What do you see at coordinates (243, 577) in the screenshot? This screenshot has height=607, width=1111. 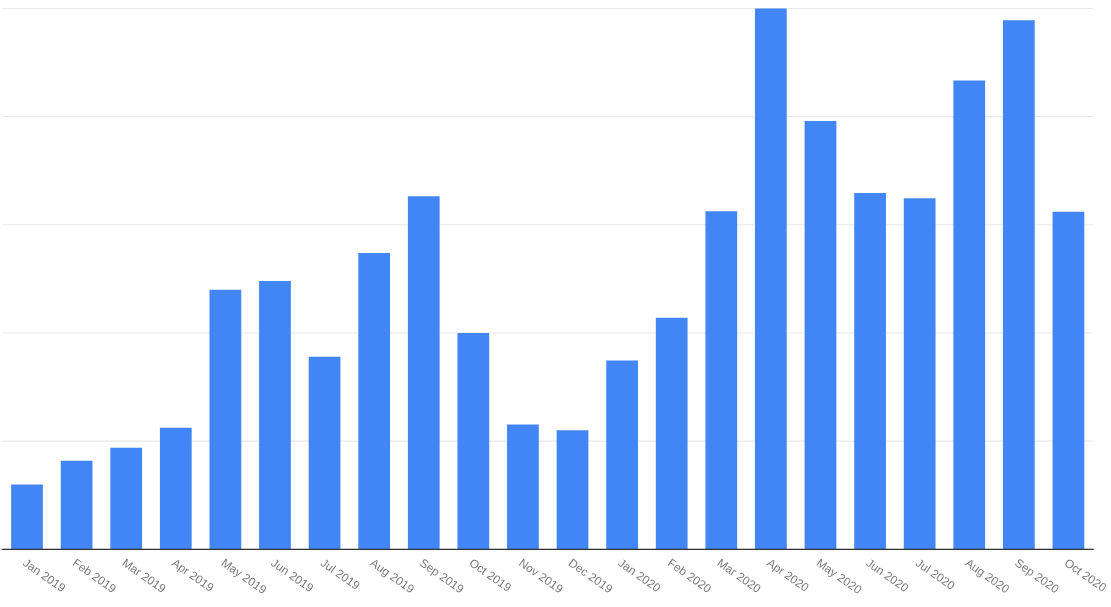 I see `x-tick-label: May 2019` at bounding box center [243, 577].